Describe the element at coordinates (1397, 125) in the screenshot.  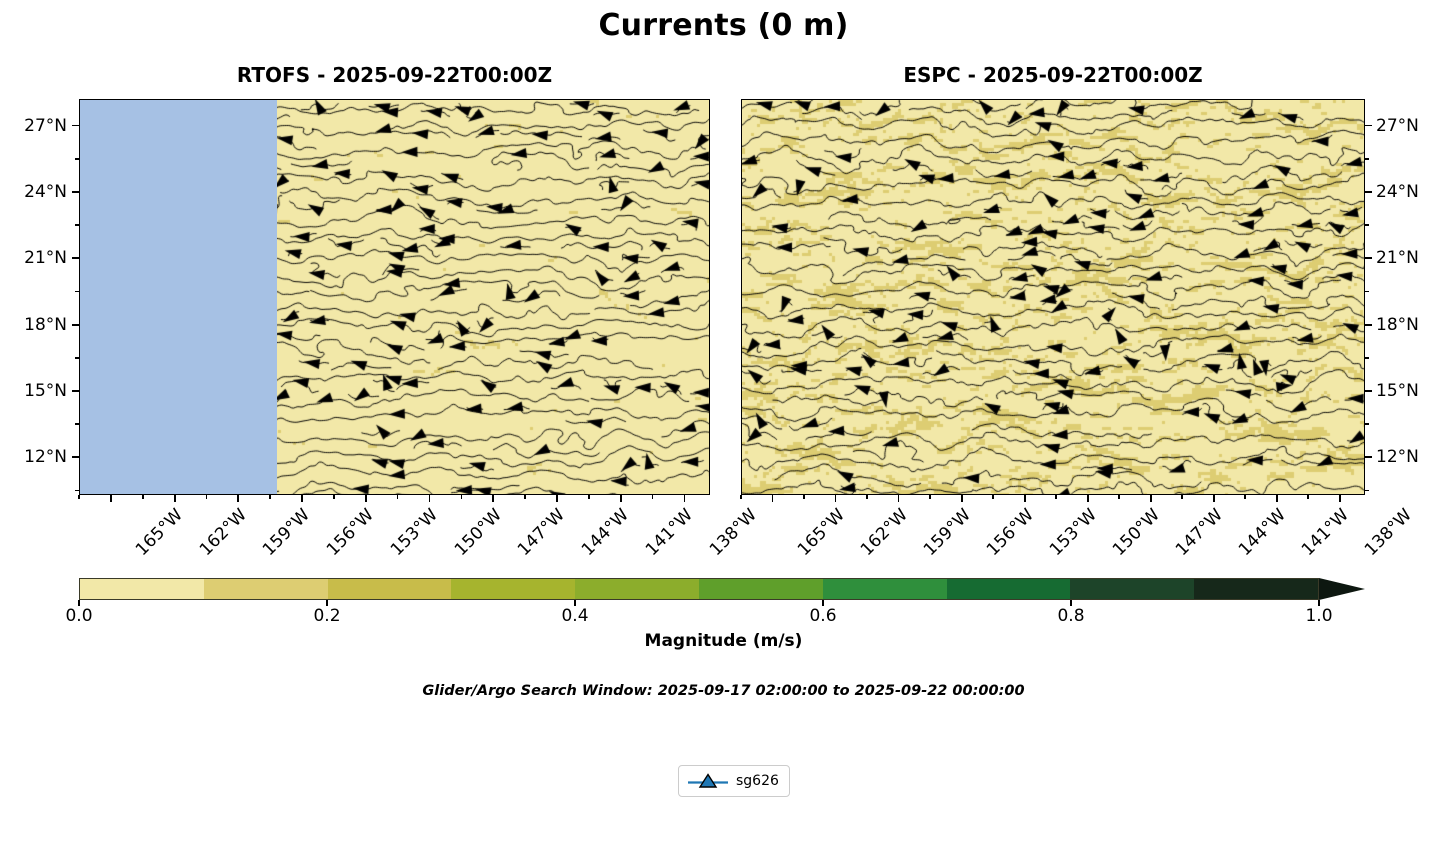
I see `ytick-label-right: 27°N` at that location.